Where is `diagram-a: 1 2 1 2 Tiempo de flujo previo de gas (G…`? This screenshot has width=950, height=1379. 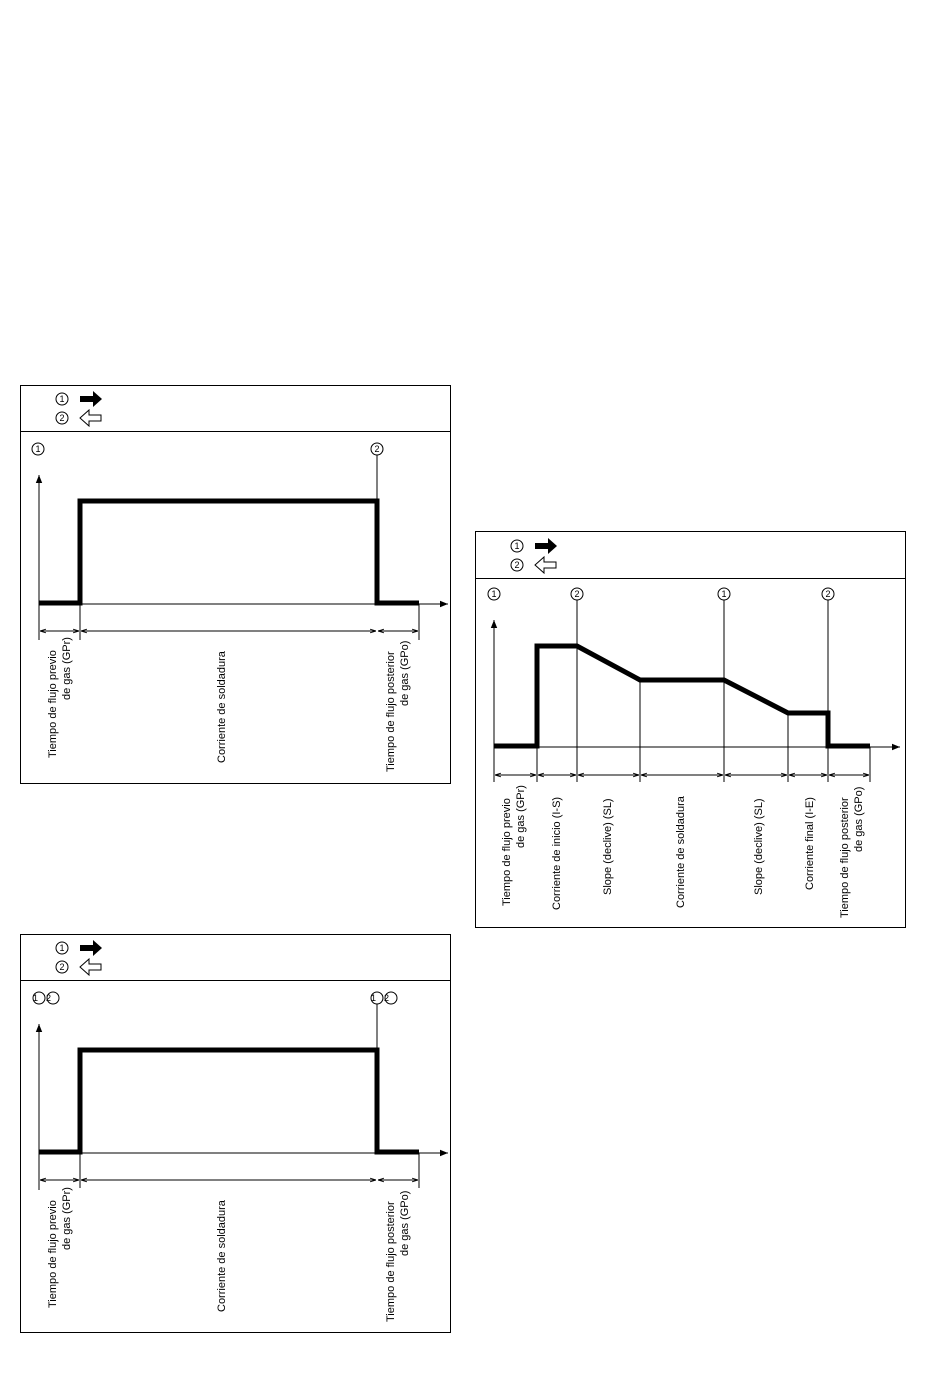
diagram-a: 1 2 1 2 Tiempo de flujo previo de gas (G… is located at coordinates (235, 584).